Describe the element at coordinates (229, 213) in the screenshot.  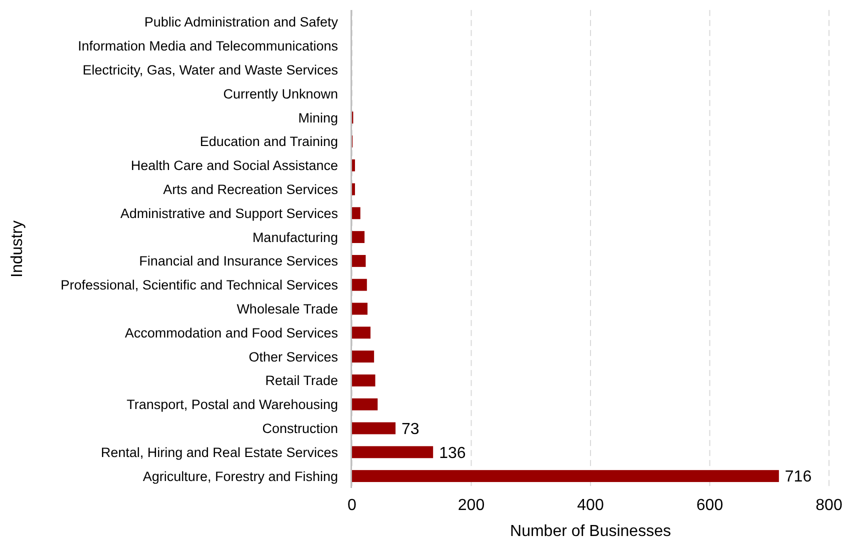
I see `y-tick-label: Administrative and Support Services` at that location.